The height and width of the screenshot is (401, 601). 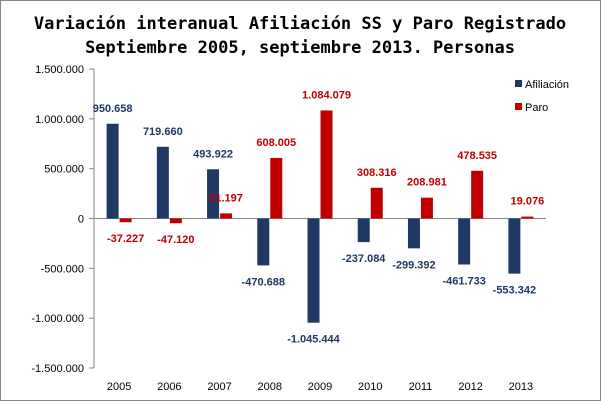 What do you see at coordinates (427, 183) in the screenshot?
I see `data-label-paro: 208.981` at bounding box center [427, 183].